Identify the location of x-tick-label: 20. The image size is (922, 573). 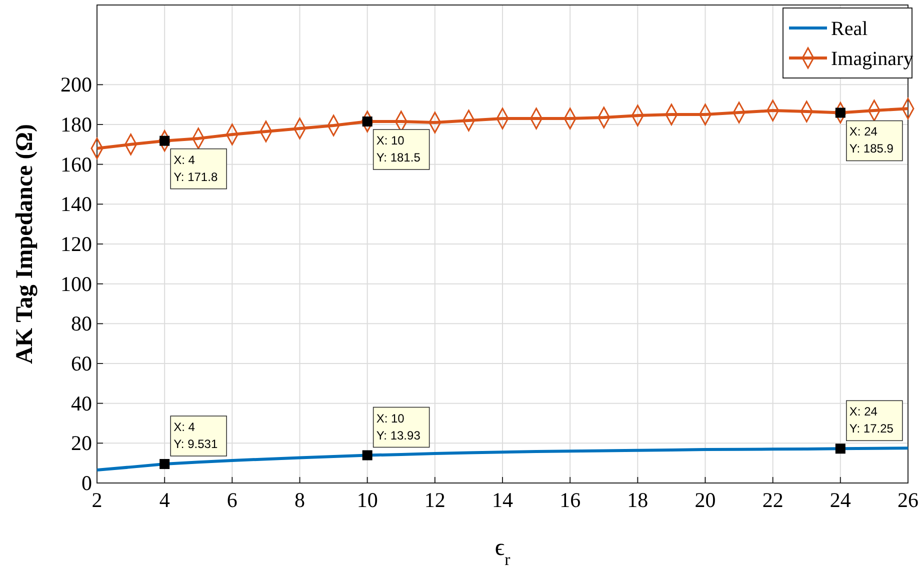
(705, 500).